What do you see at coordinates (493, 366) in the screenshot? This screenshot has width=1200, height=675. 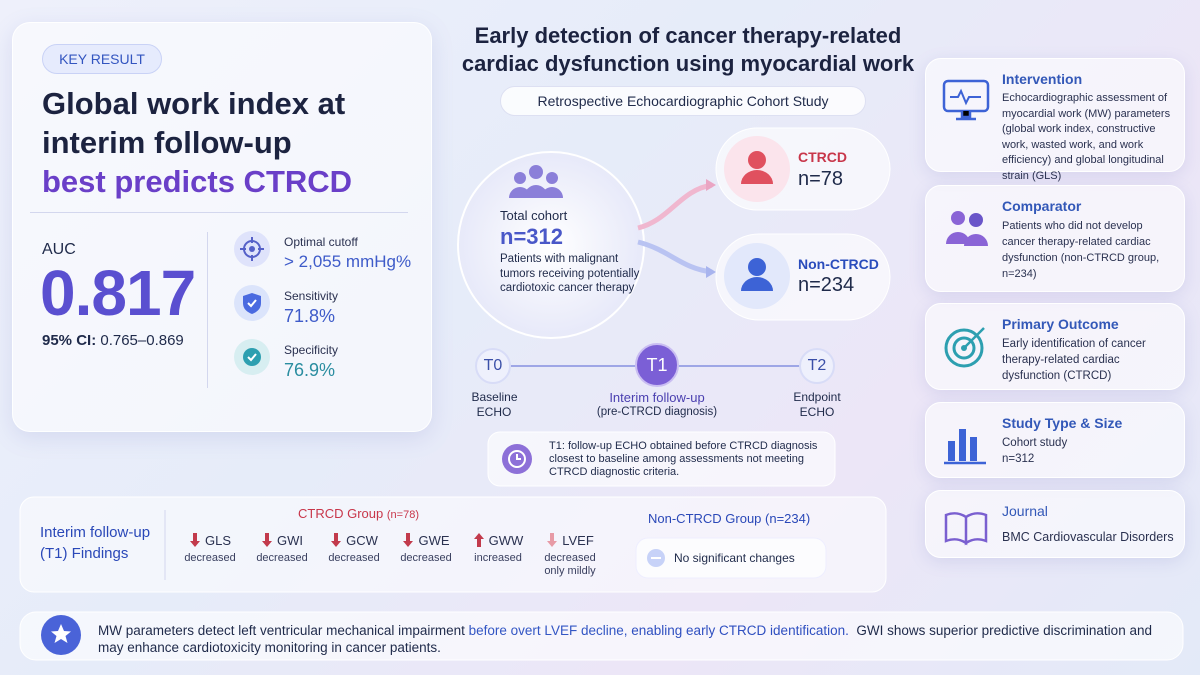 I see `timepoint: T0` at bounding box center [493, 366].